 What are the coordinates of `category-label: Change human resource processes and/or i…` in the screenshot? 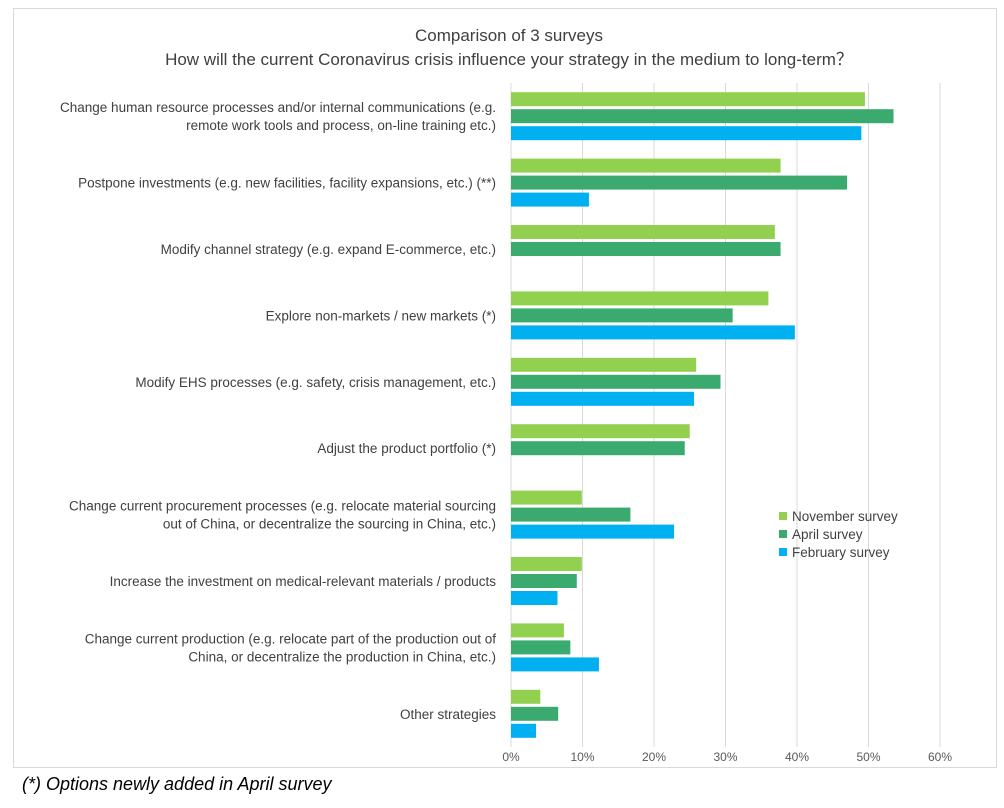 It's located at (278, 107).